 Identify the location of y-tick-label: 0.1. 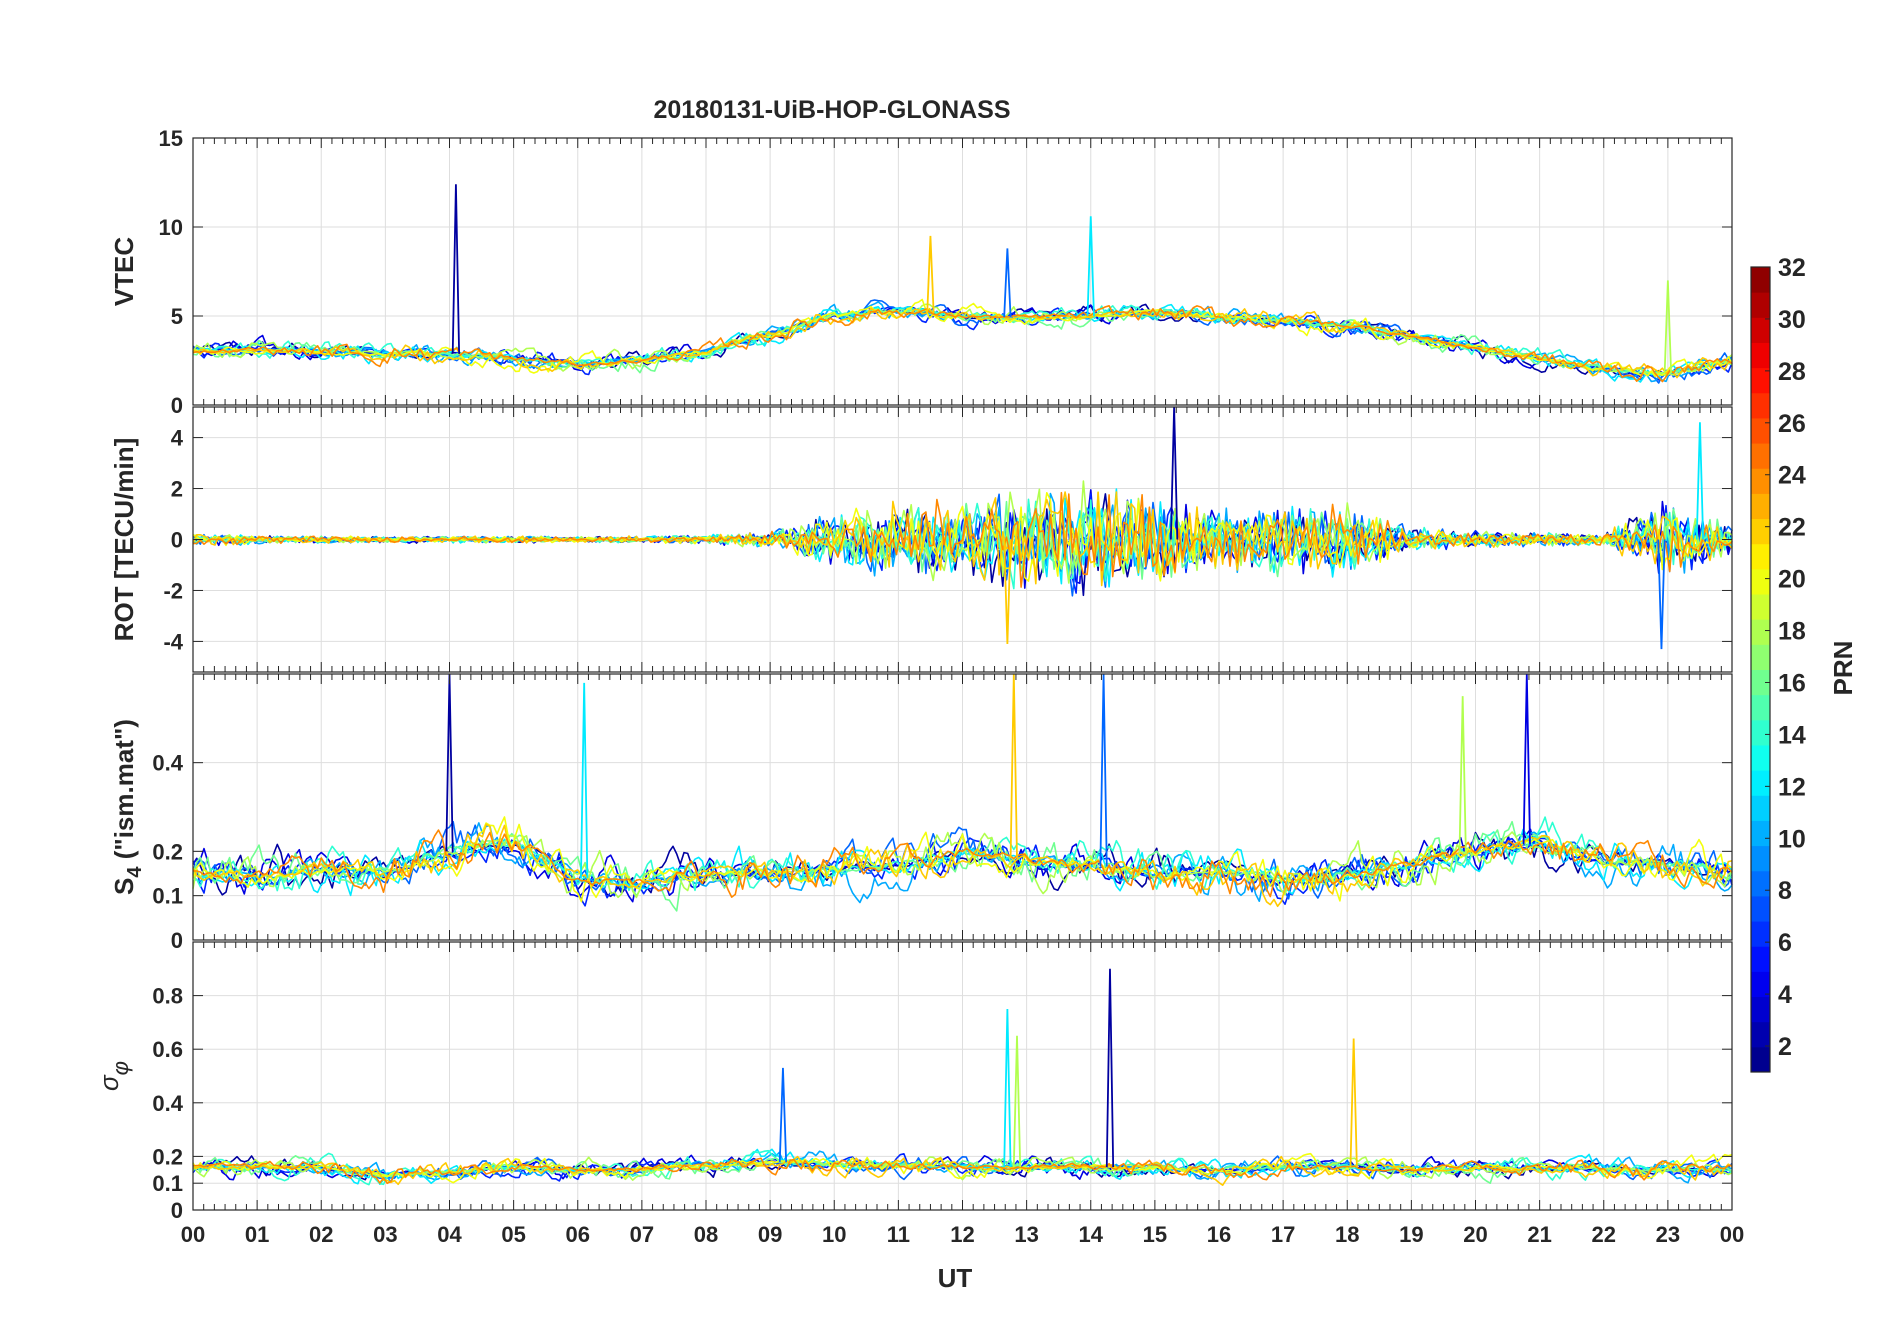
(167, 1183).